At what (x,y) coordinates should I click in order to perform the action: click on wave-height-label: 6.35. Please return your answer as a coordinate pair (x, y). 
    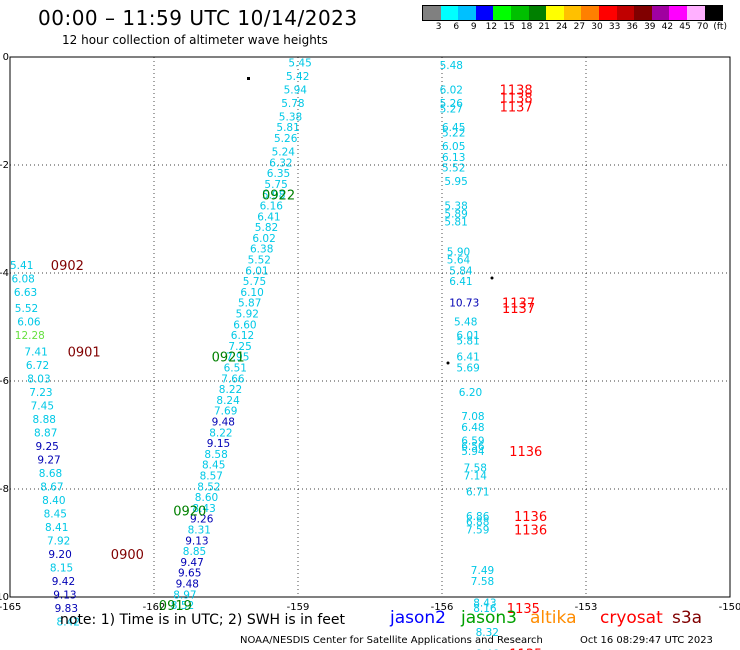
    Looking at the image, I should click on (278, 174).